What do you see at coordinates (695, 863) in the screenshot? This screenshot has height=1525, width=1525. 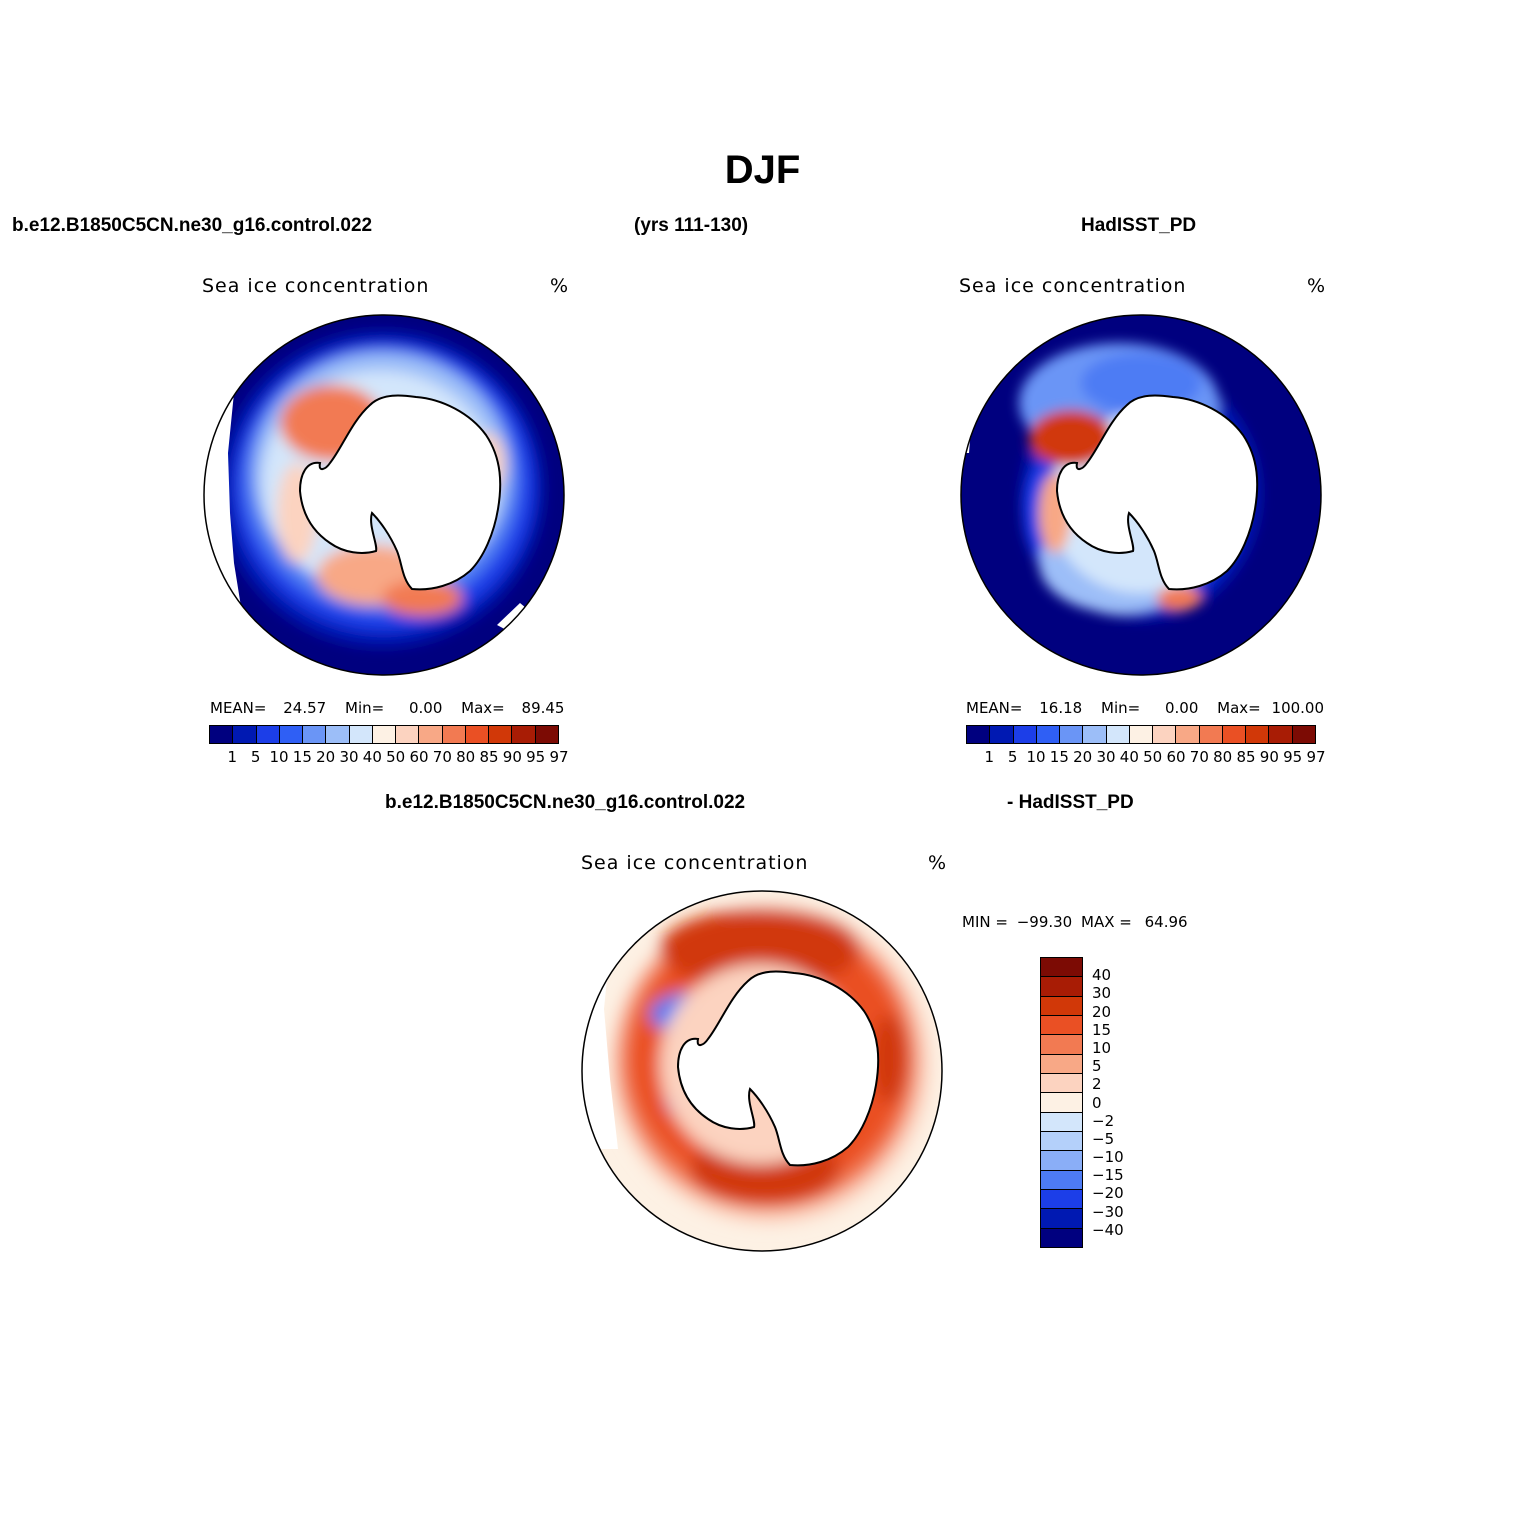 I see `diff-panel-title: Sea ice concentration` at bounding box center [695, 863].